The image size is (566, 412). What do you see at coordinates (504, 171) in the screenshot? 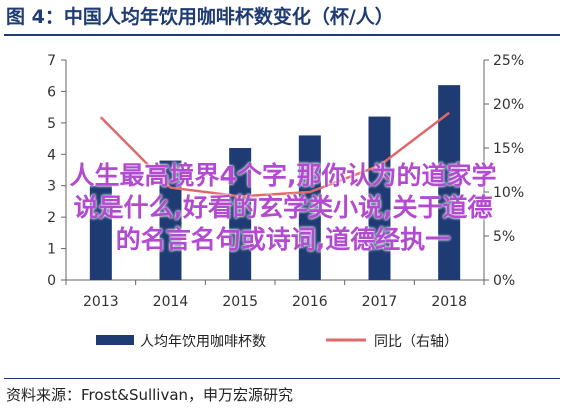
I see `y-right-ticks: 0% 5% 10% 15% 20% 25%` at bounding box center [504, 171].